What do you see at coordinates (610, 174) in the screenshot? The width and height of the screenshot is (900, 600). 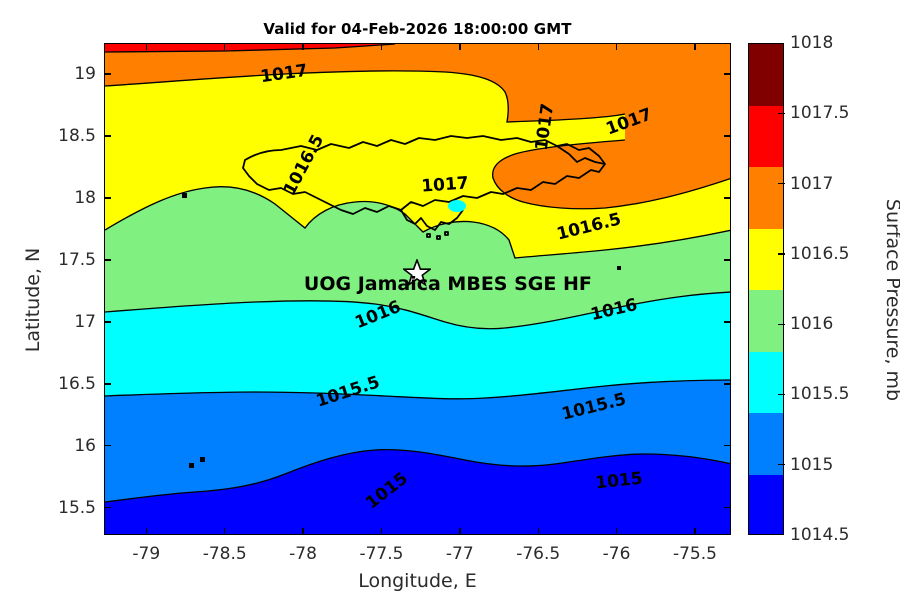 I see `contour-line-1017-east` at bounding box center [610, 174].